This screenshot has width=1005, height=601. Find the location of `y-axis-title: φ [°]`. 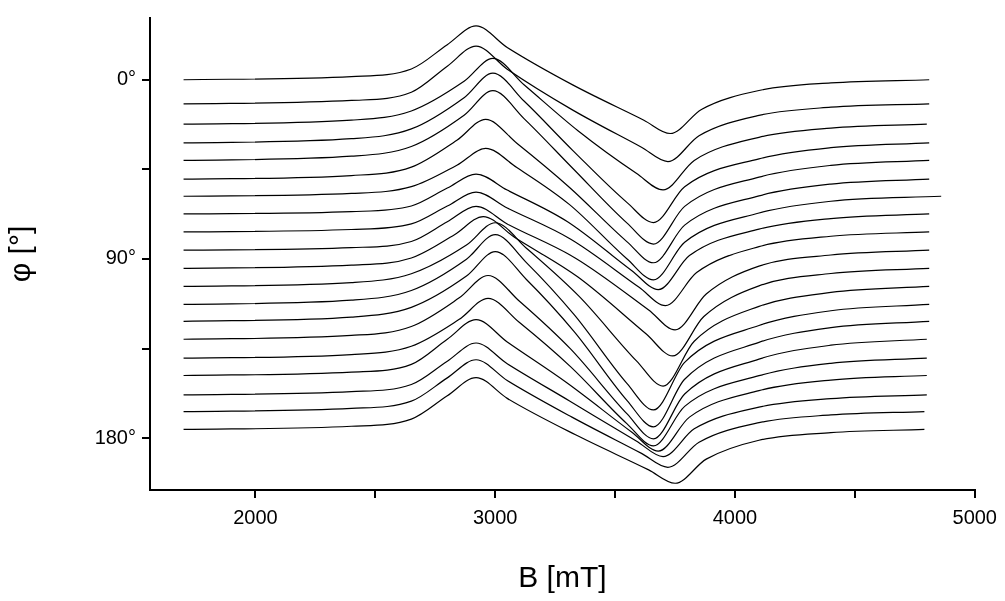

y-axis-title: φ [°] is located at coordinates (20, 254).